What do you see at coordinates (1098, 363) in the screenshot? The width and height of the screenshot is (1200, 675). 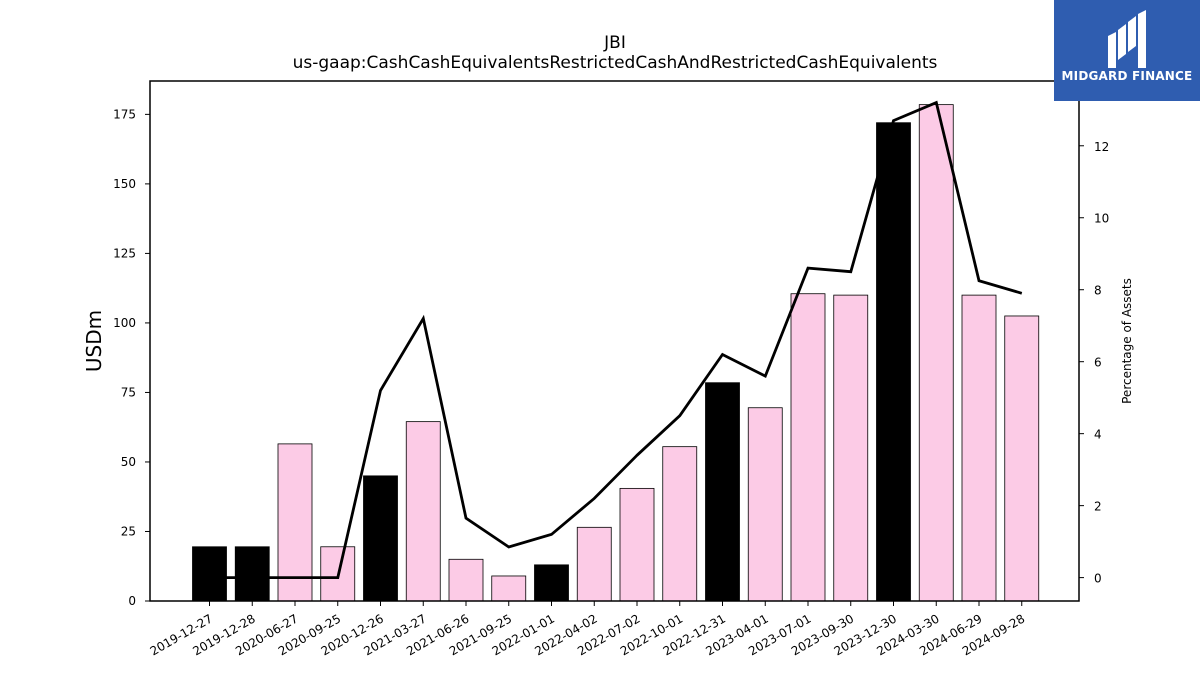 I see `right-tick-label: 6` at bounding box center [1098, 363].